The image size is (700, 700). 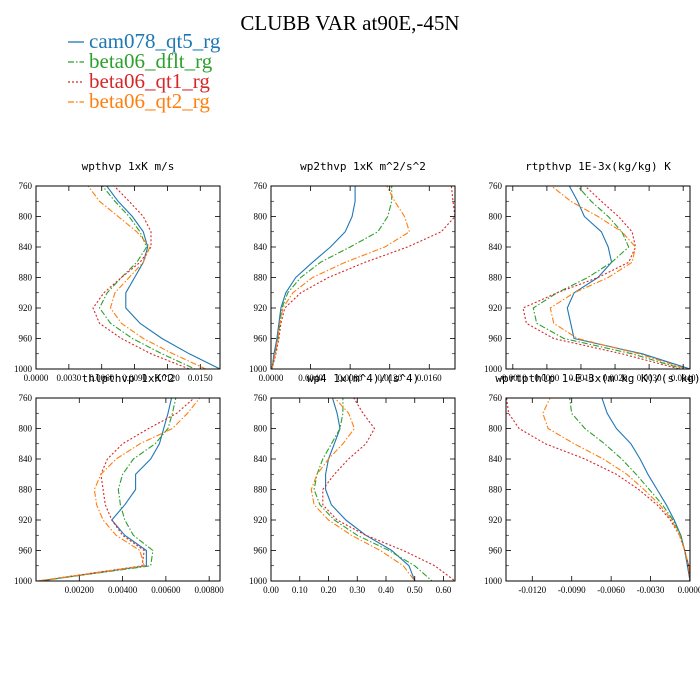 I want to click on panel-title: rtpthvp 1E-3x(kg/kg) K, so click(x=598, y=166).